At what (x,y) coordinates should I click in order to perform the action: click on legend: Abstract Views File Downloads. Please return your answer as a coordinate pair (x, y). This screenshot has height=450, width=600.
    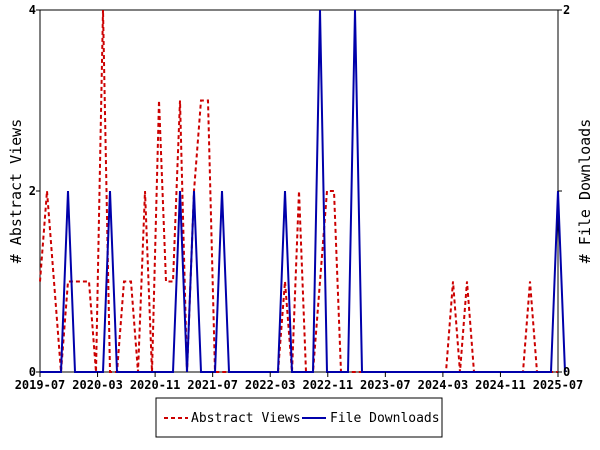
    Looking at the image, I should click on (299, 417).